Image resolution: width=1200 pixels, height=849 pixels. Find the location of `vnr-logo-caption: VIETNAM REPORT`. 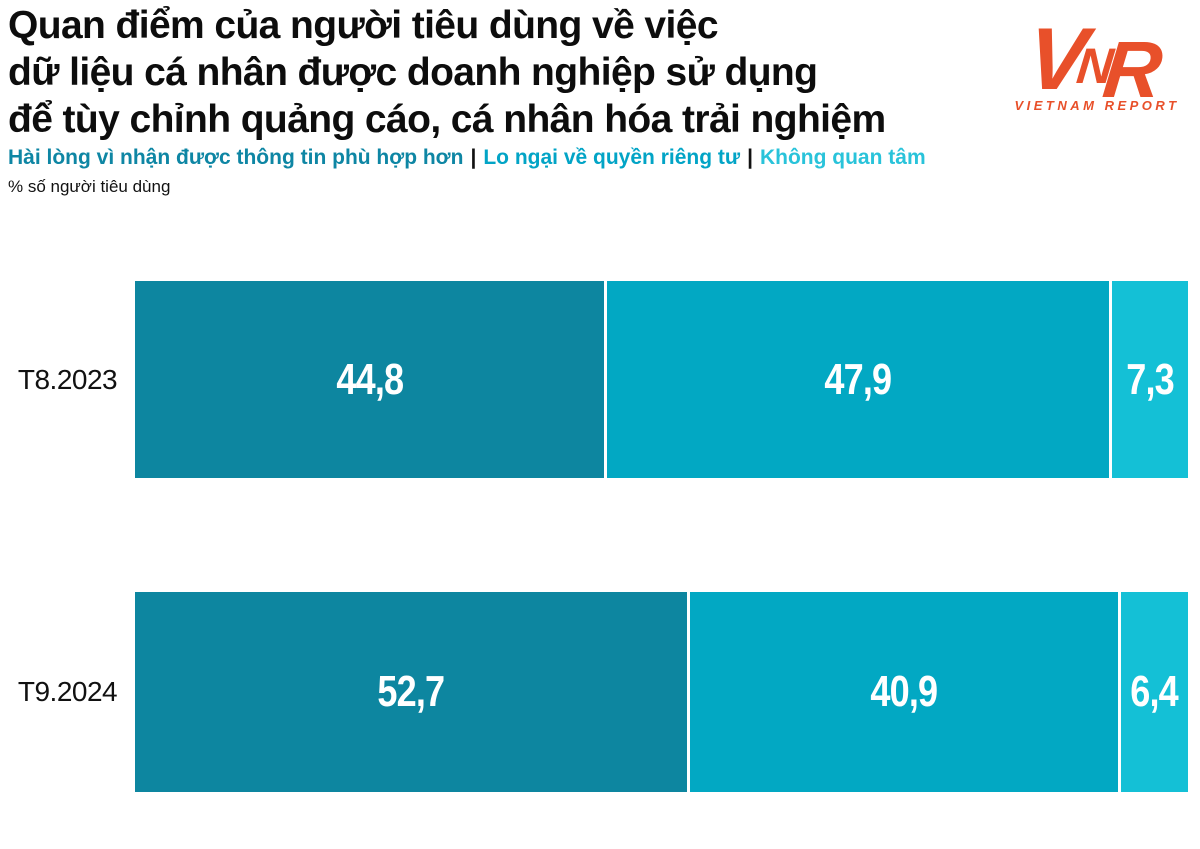

vnr-logo-caption: VIETNAM REPORT is located at coordinates (1097, 105).